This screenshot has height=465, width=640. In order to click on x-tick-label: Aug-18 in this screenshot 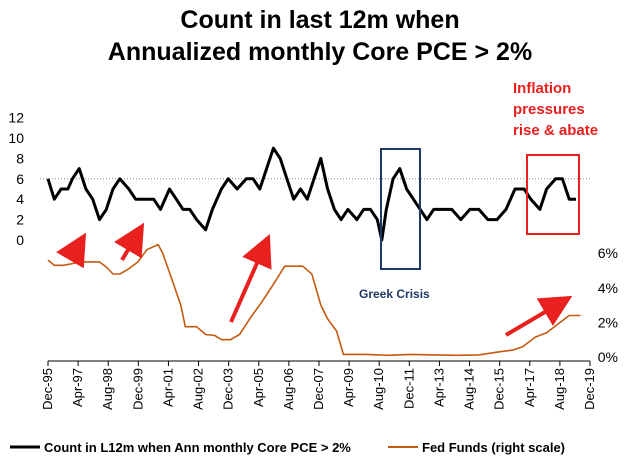, I will do `click(559, 389)`.